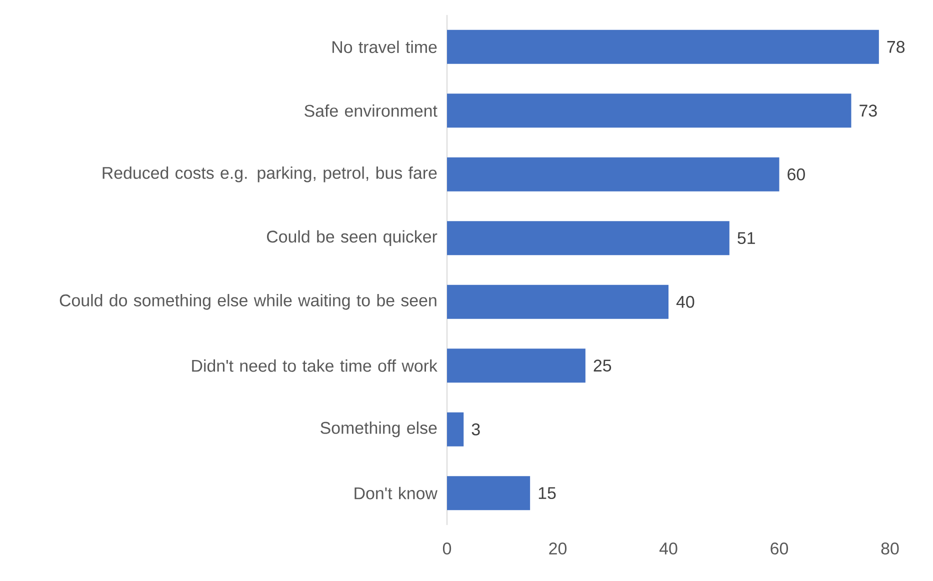 The height and width of the screenshot is (581, 933). I want to click on y-tick-label: Didn't need to take time off work, so click(315, 365).